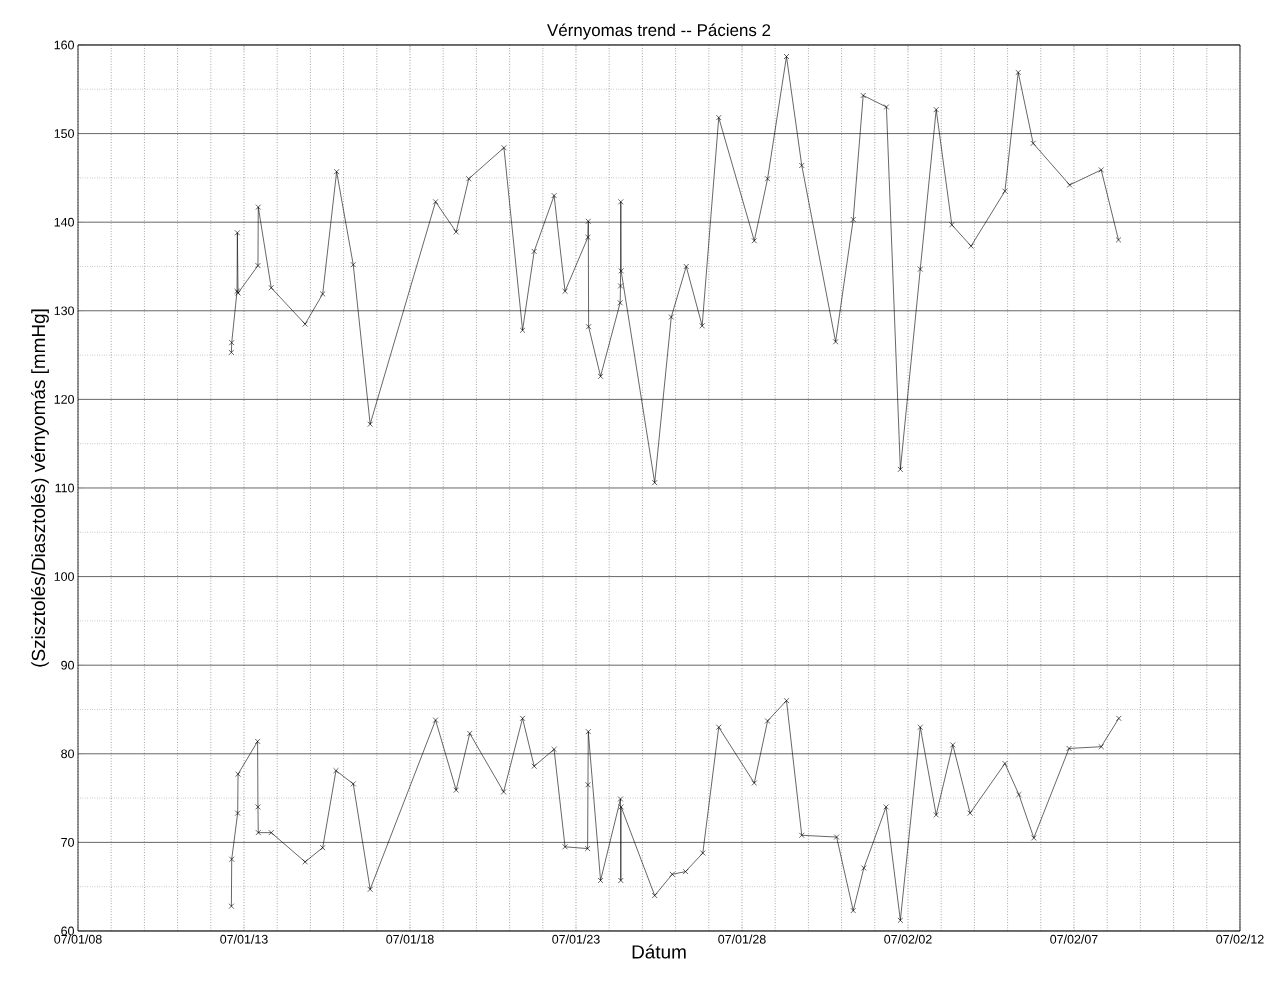 This screenshot has width=1272, height=982. What do you see at coordinates (67, 754) in the screenshot?
I see `y-tick-label: 80` at bounding box center [67, 754].